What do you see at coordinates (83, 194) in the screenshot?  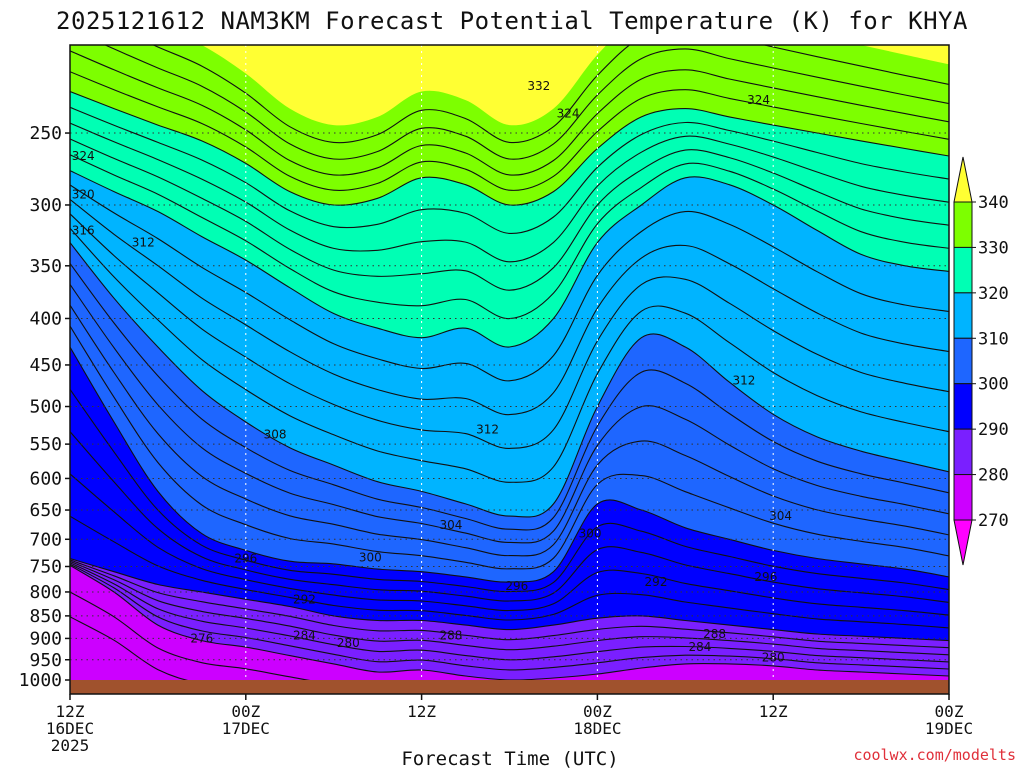 I see `contour-label: 320` at bounding box center [83, 194].